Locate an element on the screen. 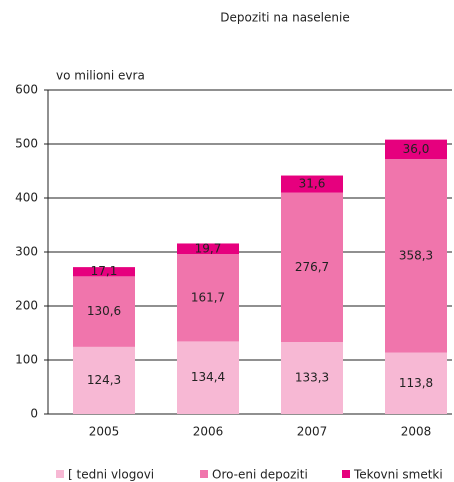 The width and height of the screenshot is (454, 482). data-label: 36,0 is located at coordinates (416, 149).